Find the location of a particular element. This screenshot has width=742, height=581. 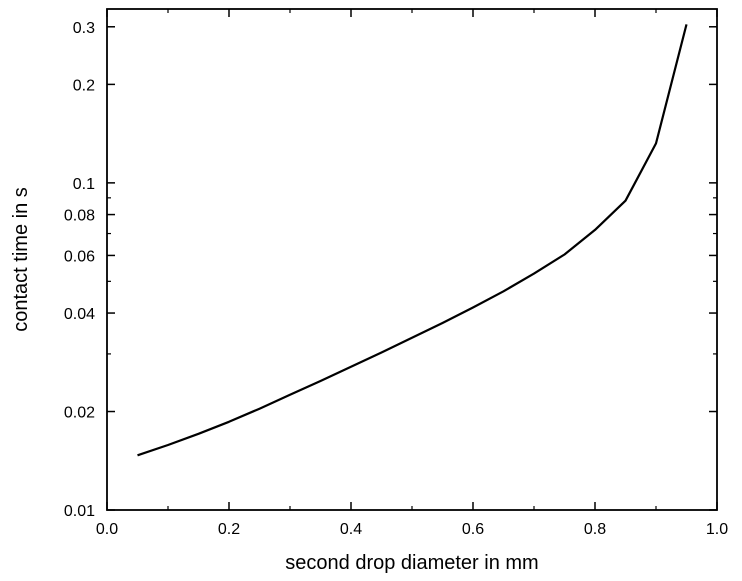

x-tick-label: 1.0 is located at coordinates (717, 529).